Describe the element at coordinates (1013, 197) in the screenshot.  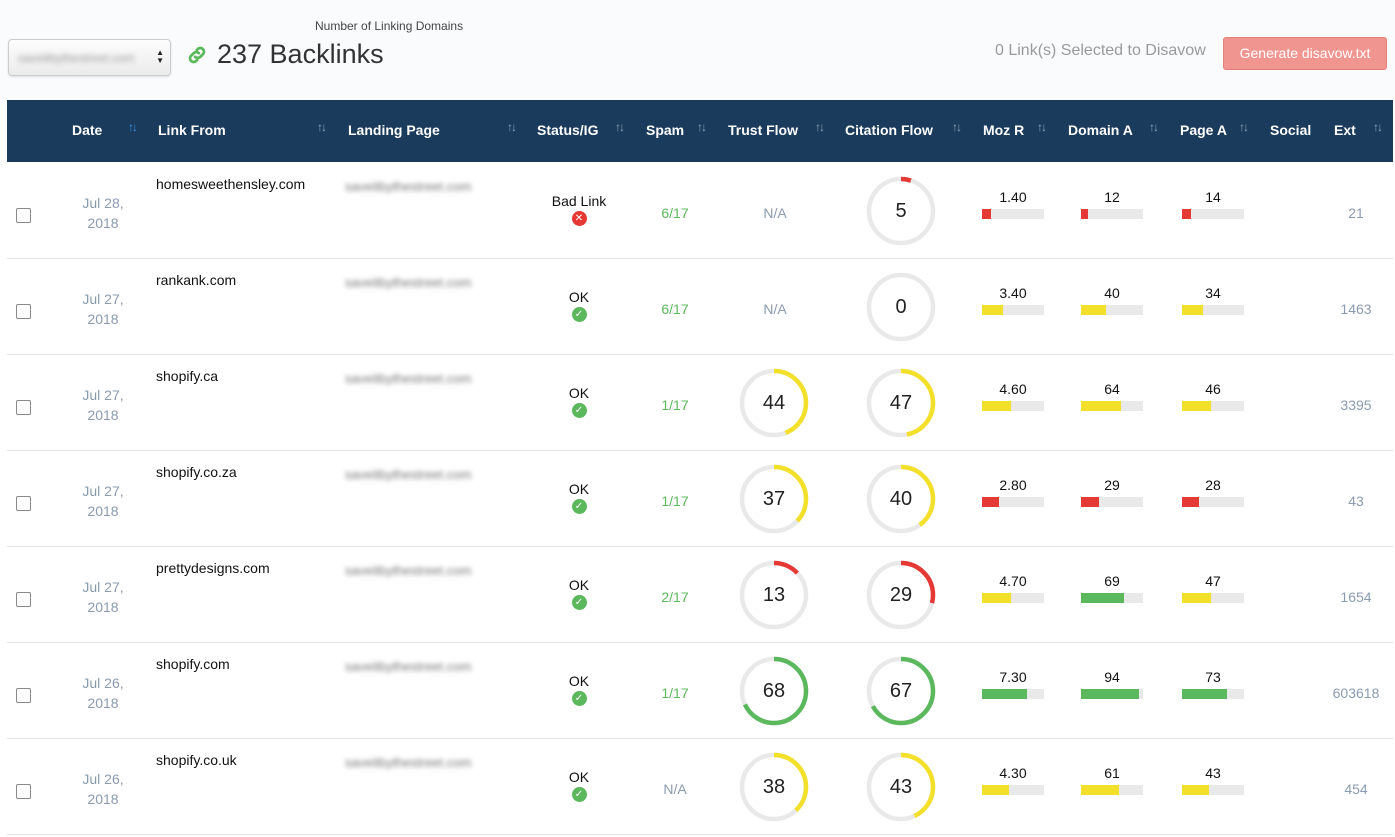
I see `moz-r-value: 1.40` at that location.